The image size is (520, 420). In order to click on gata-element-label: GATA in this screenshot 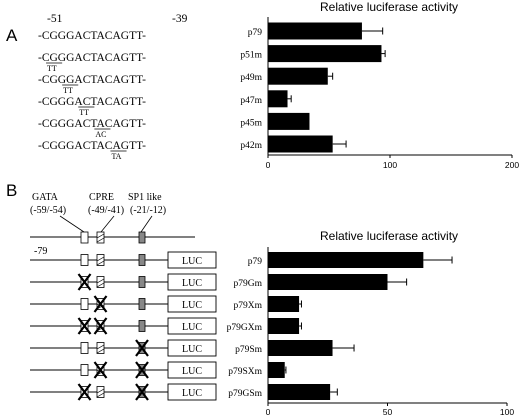, I will do `click(45, 197)`.